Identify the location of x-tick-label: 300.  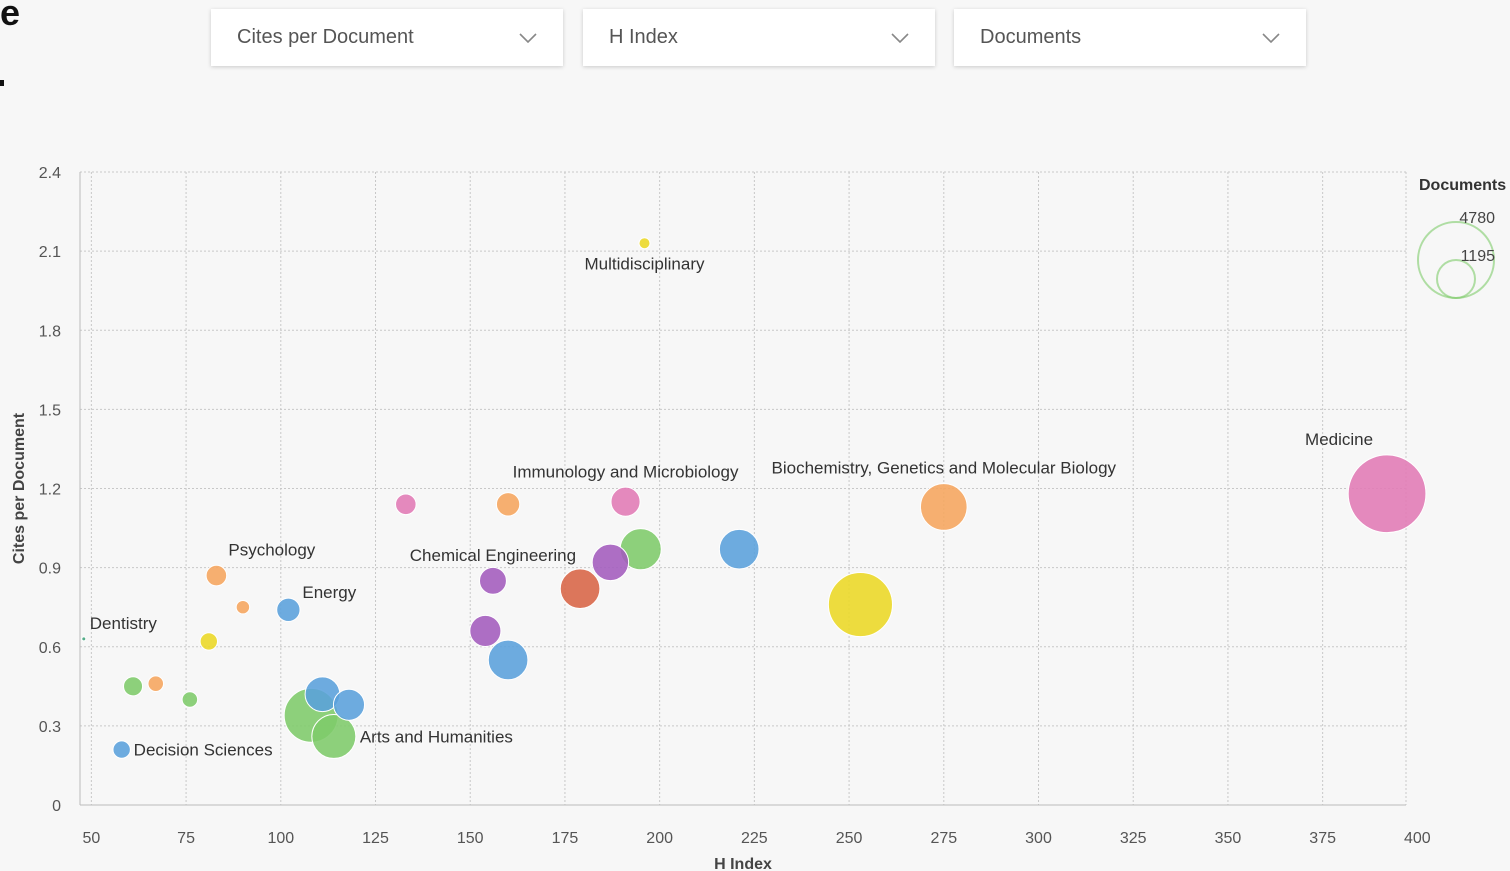
(1038, 838).